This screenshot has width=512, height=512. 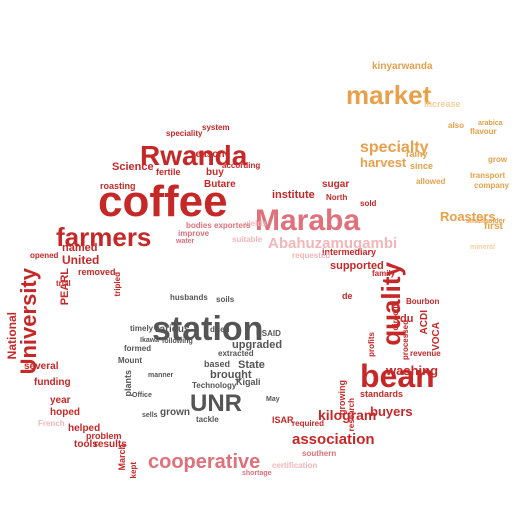 What do you see at coordinates (216, 127) in the screenshot?
I see `word: system` at bounding box center [216, 127].